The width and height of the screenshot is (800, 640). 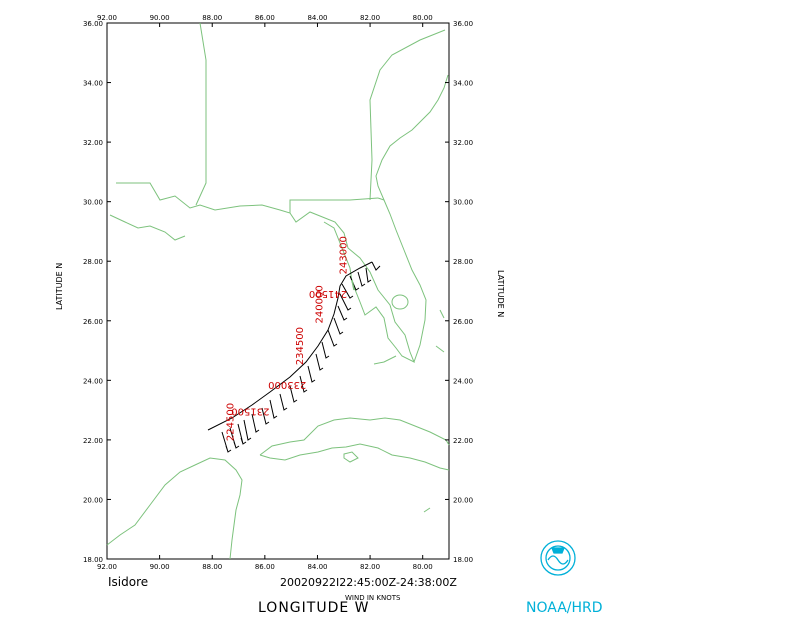 What do you see at coordinates (334, 205) in the screenshot?
I see `state-boundary-al-fl` at bounding box center [334, 205].